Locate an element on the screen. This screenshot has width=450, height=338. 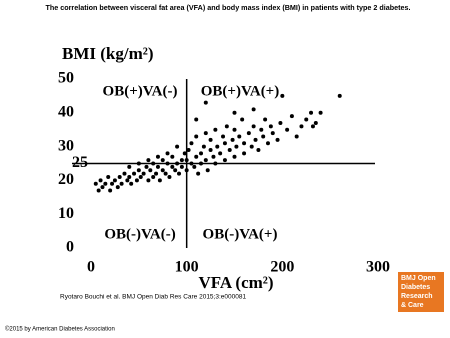
y-axis-title: BMI (kg/m²) is located at coordinates (108, 53).